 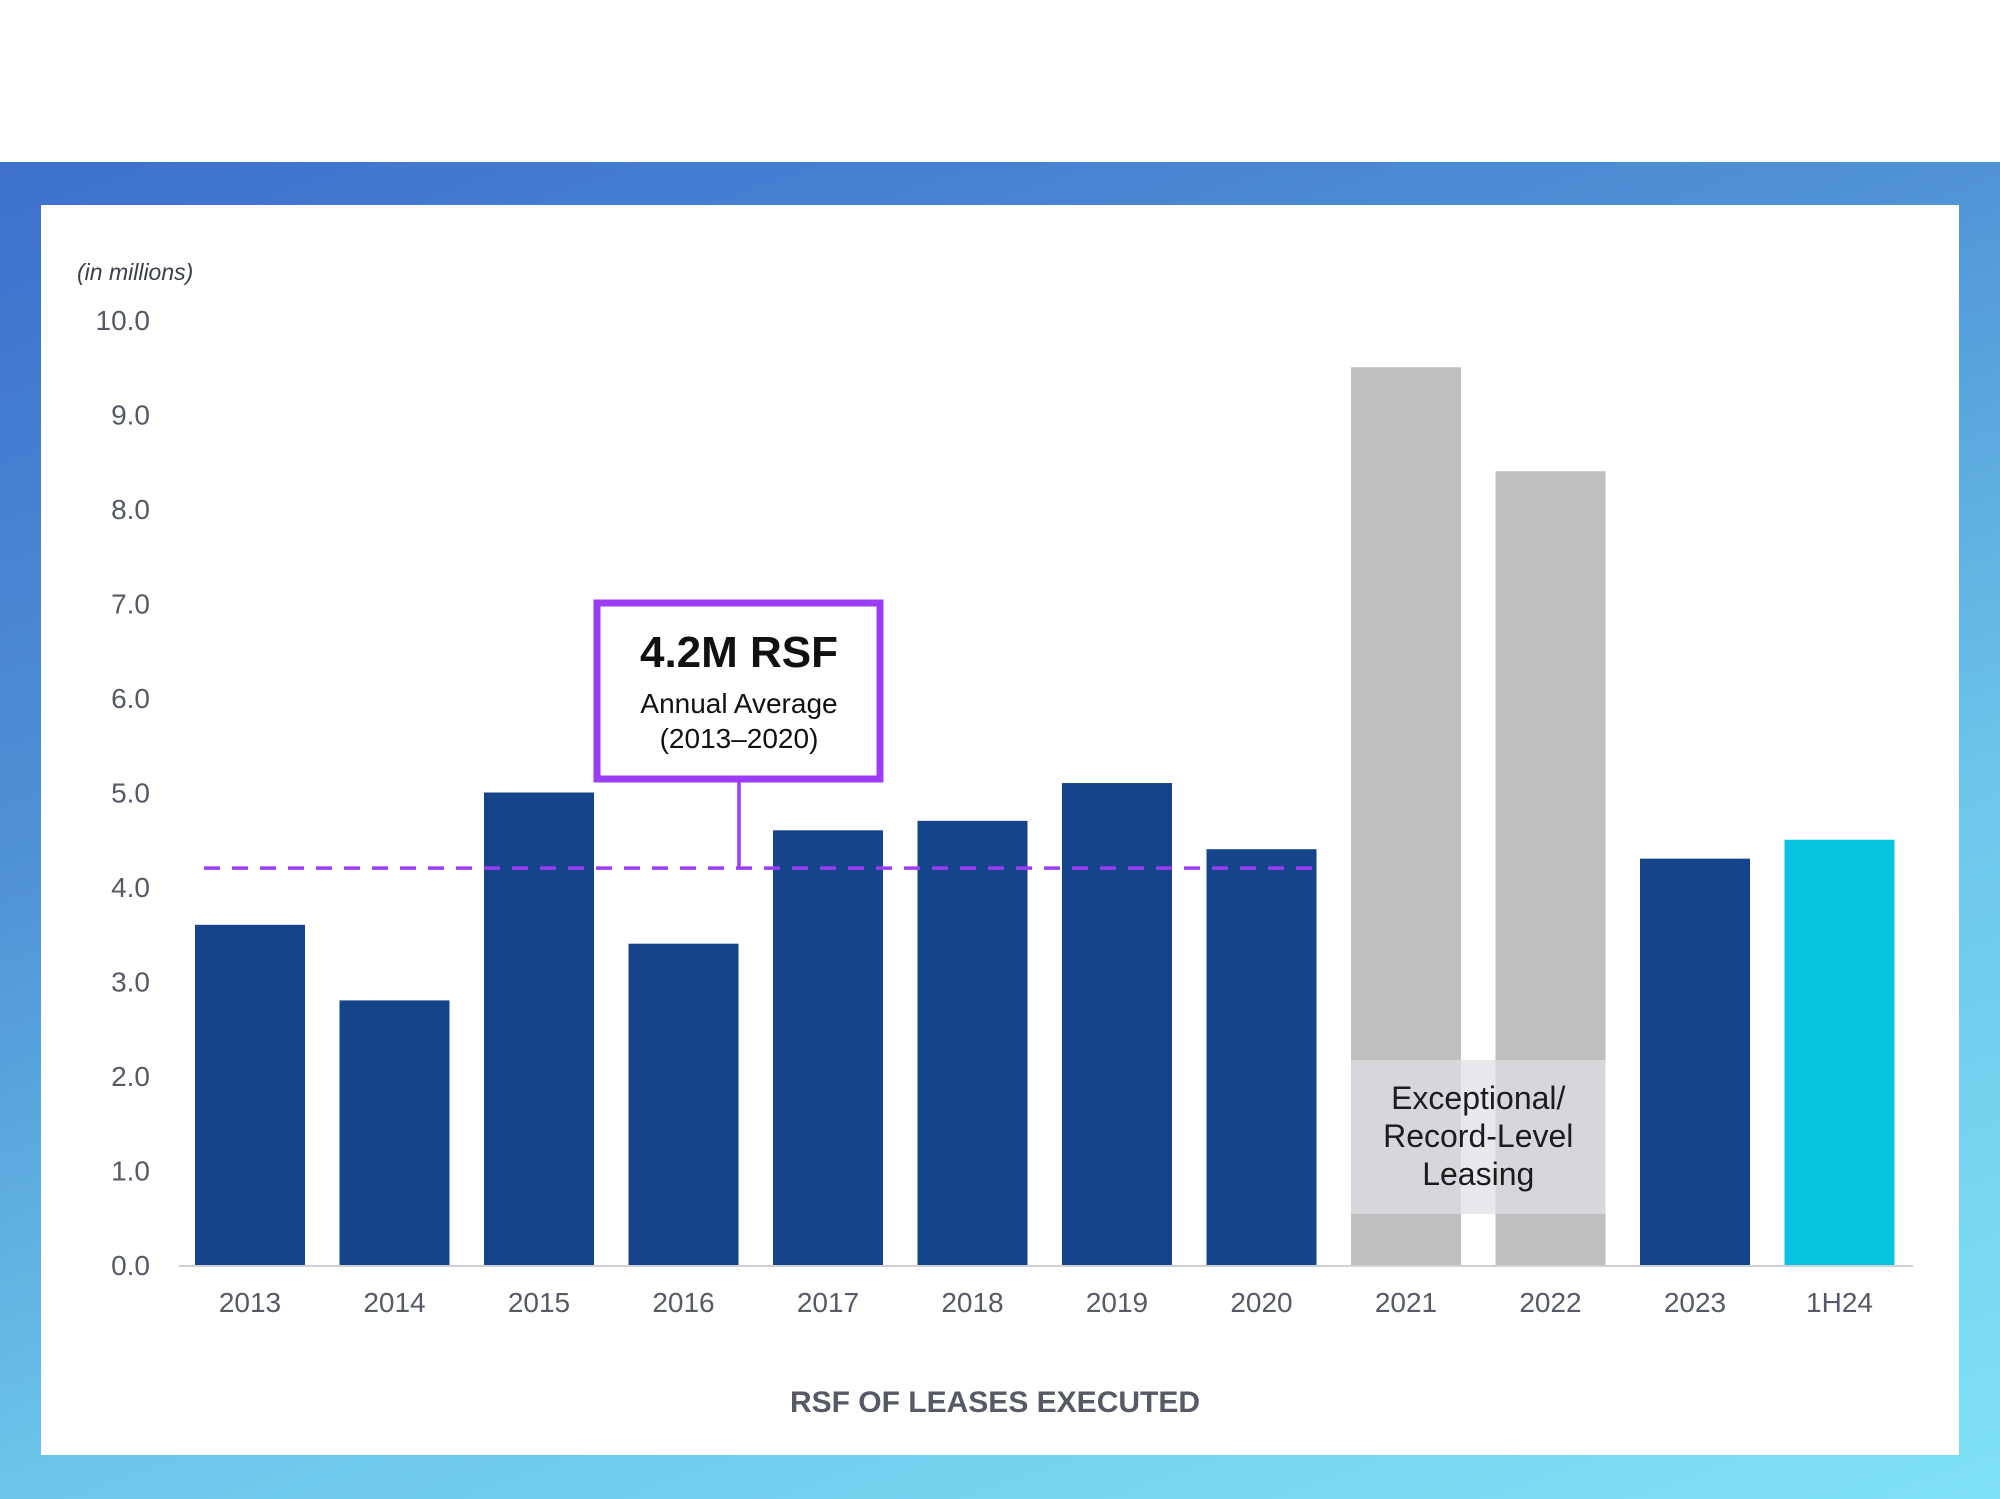 What do you see at coordinates (250, 1302) in the screenshot?
I see `x-tick-label: 2013` at bounding box center [250, 1302].